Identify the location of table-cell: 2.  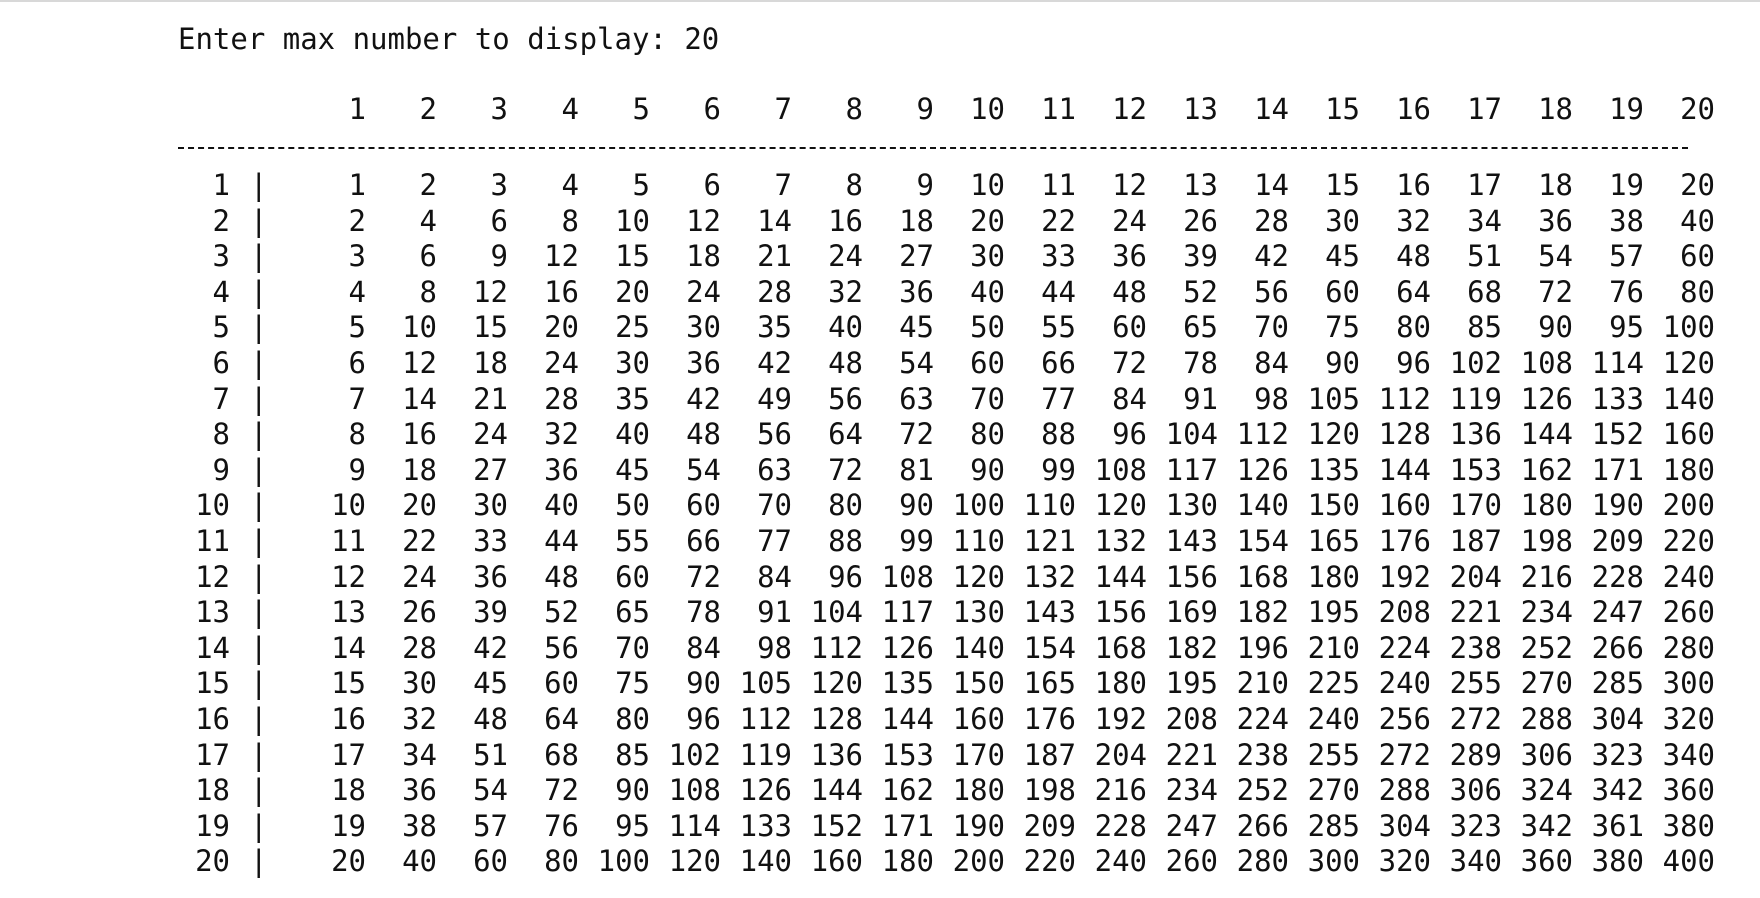
(428, 185).